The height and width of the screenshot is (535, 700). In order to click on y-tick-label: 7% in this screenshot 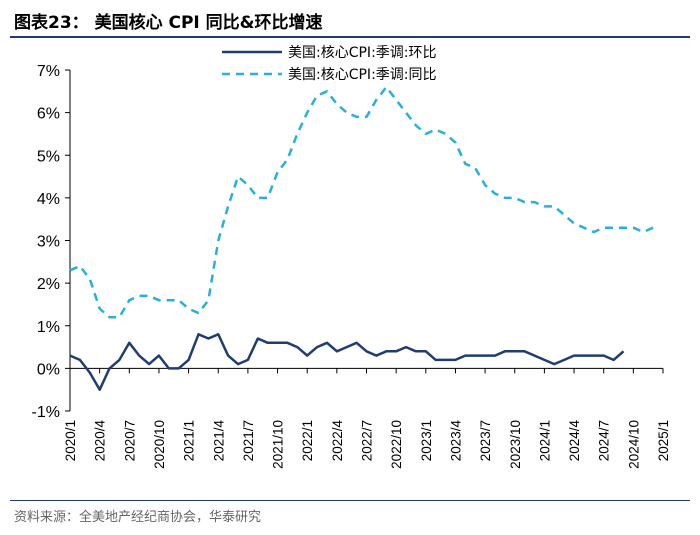, I will do `click(48, 71)`.